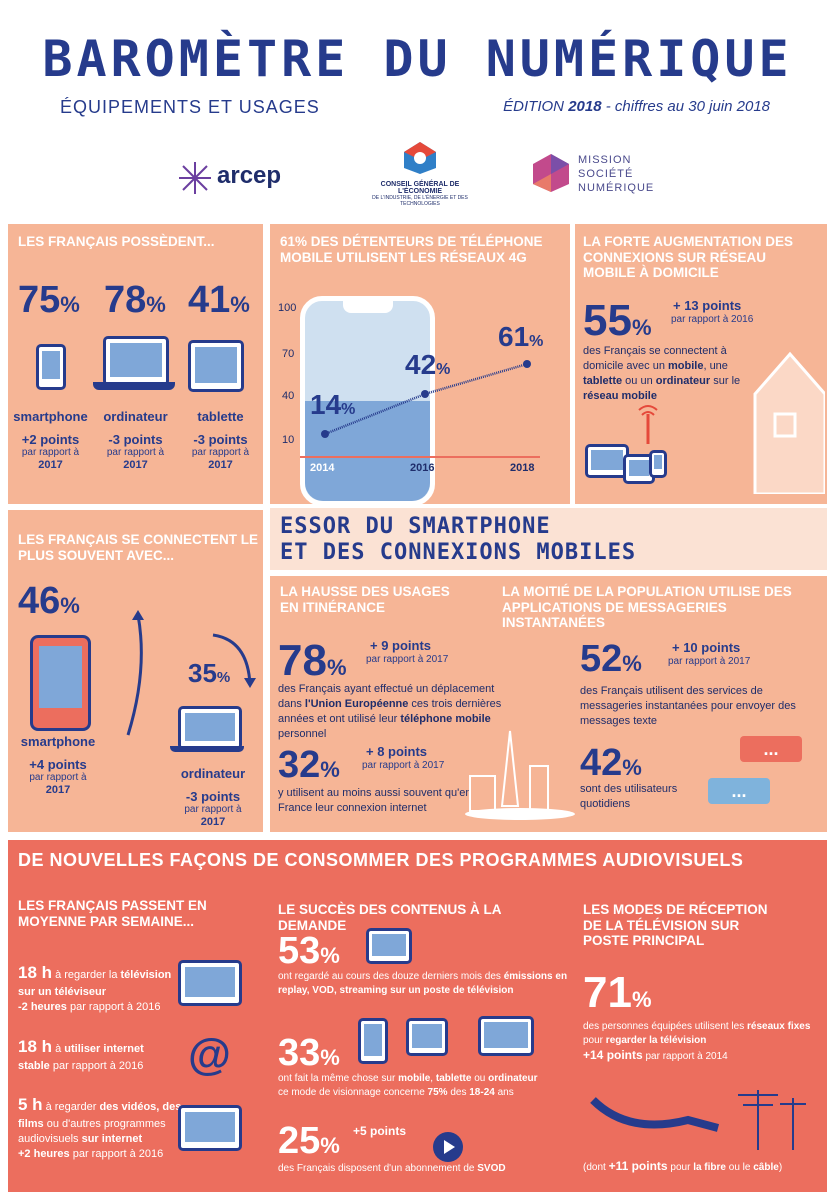  Describe the element at coordinates (658, 464) in the screenshot. I see `phone-small-icon` at that location.